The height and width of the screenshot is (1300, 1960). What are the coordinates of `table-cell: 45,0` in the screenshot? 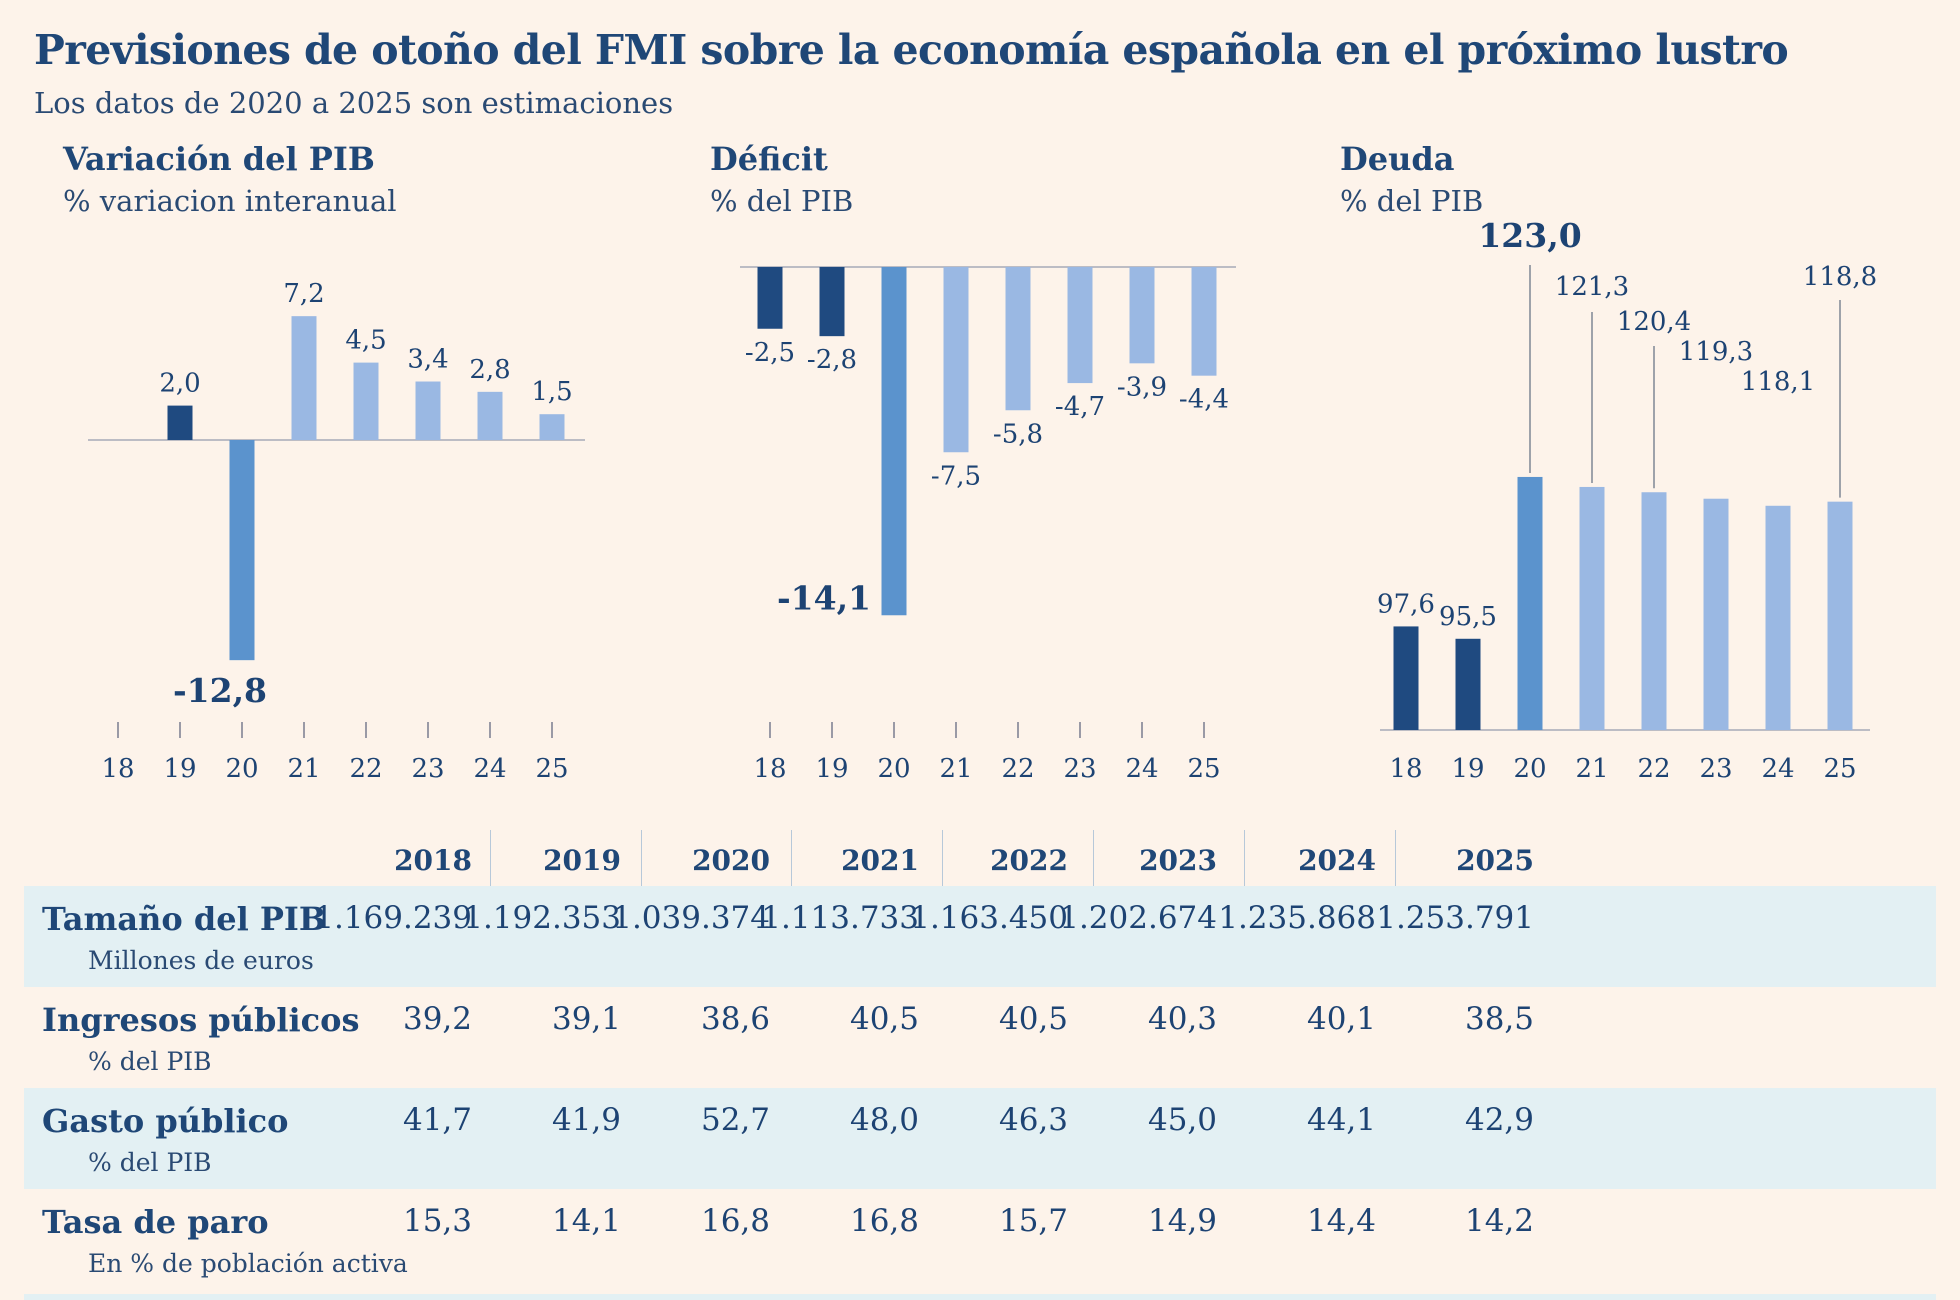 It's located at (1182, 1120).